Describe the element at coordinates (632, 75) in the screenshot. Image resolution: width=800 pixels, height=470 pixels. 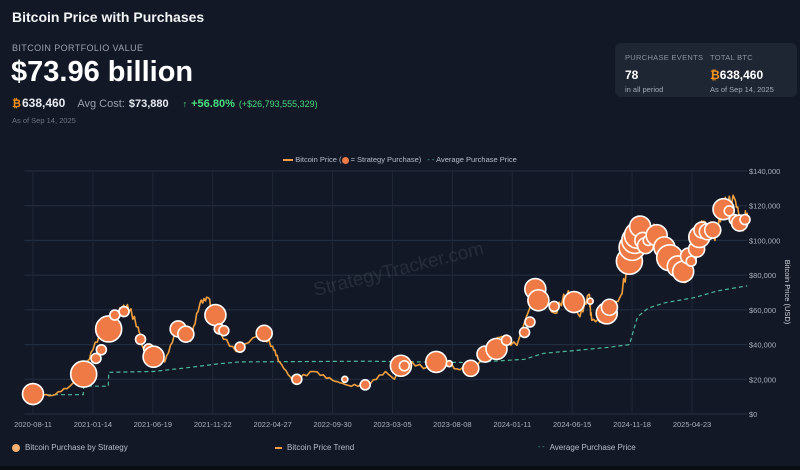
I see `purchase-events-value: 78` at that location.